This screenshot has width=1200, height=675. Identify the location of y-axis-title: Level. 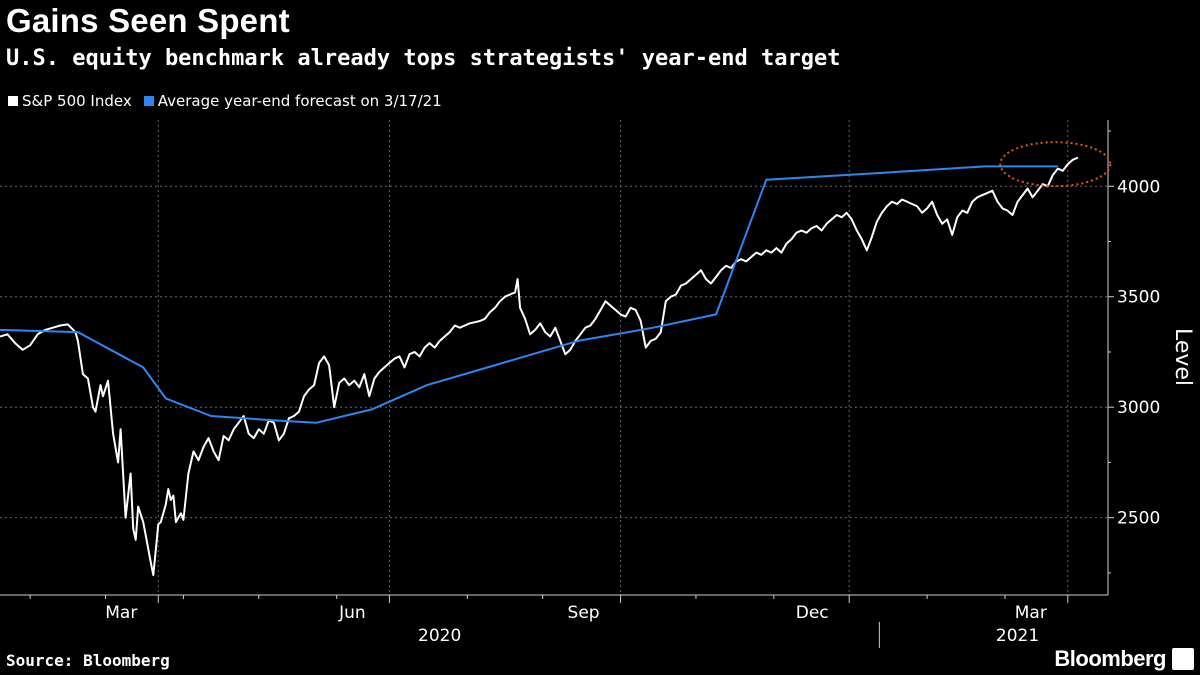
(1182, 357).